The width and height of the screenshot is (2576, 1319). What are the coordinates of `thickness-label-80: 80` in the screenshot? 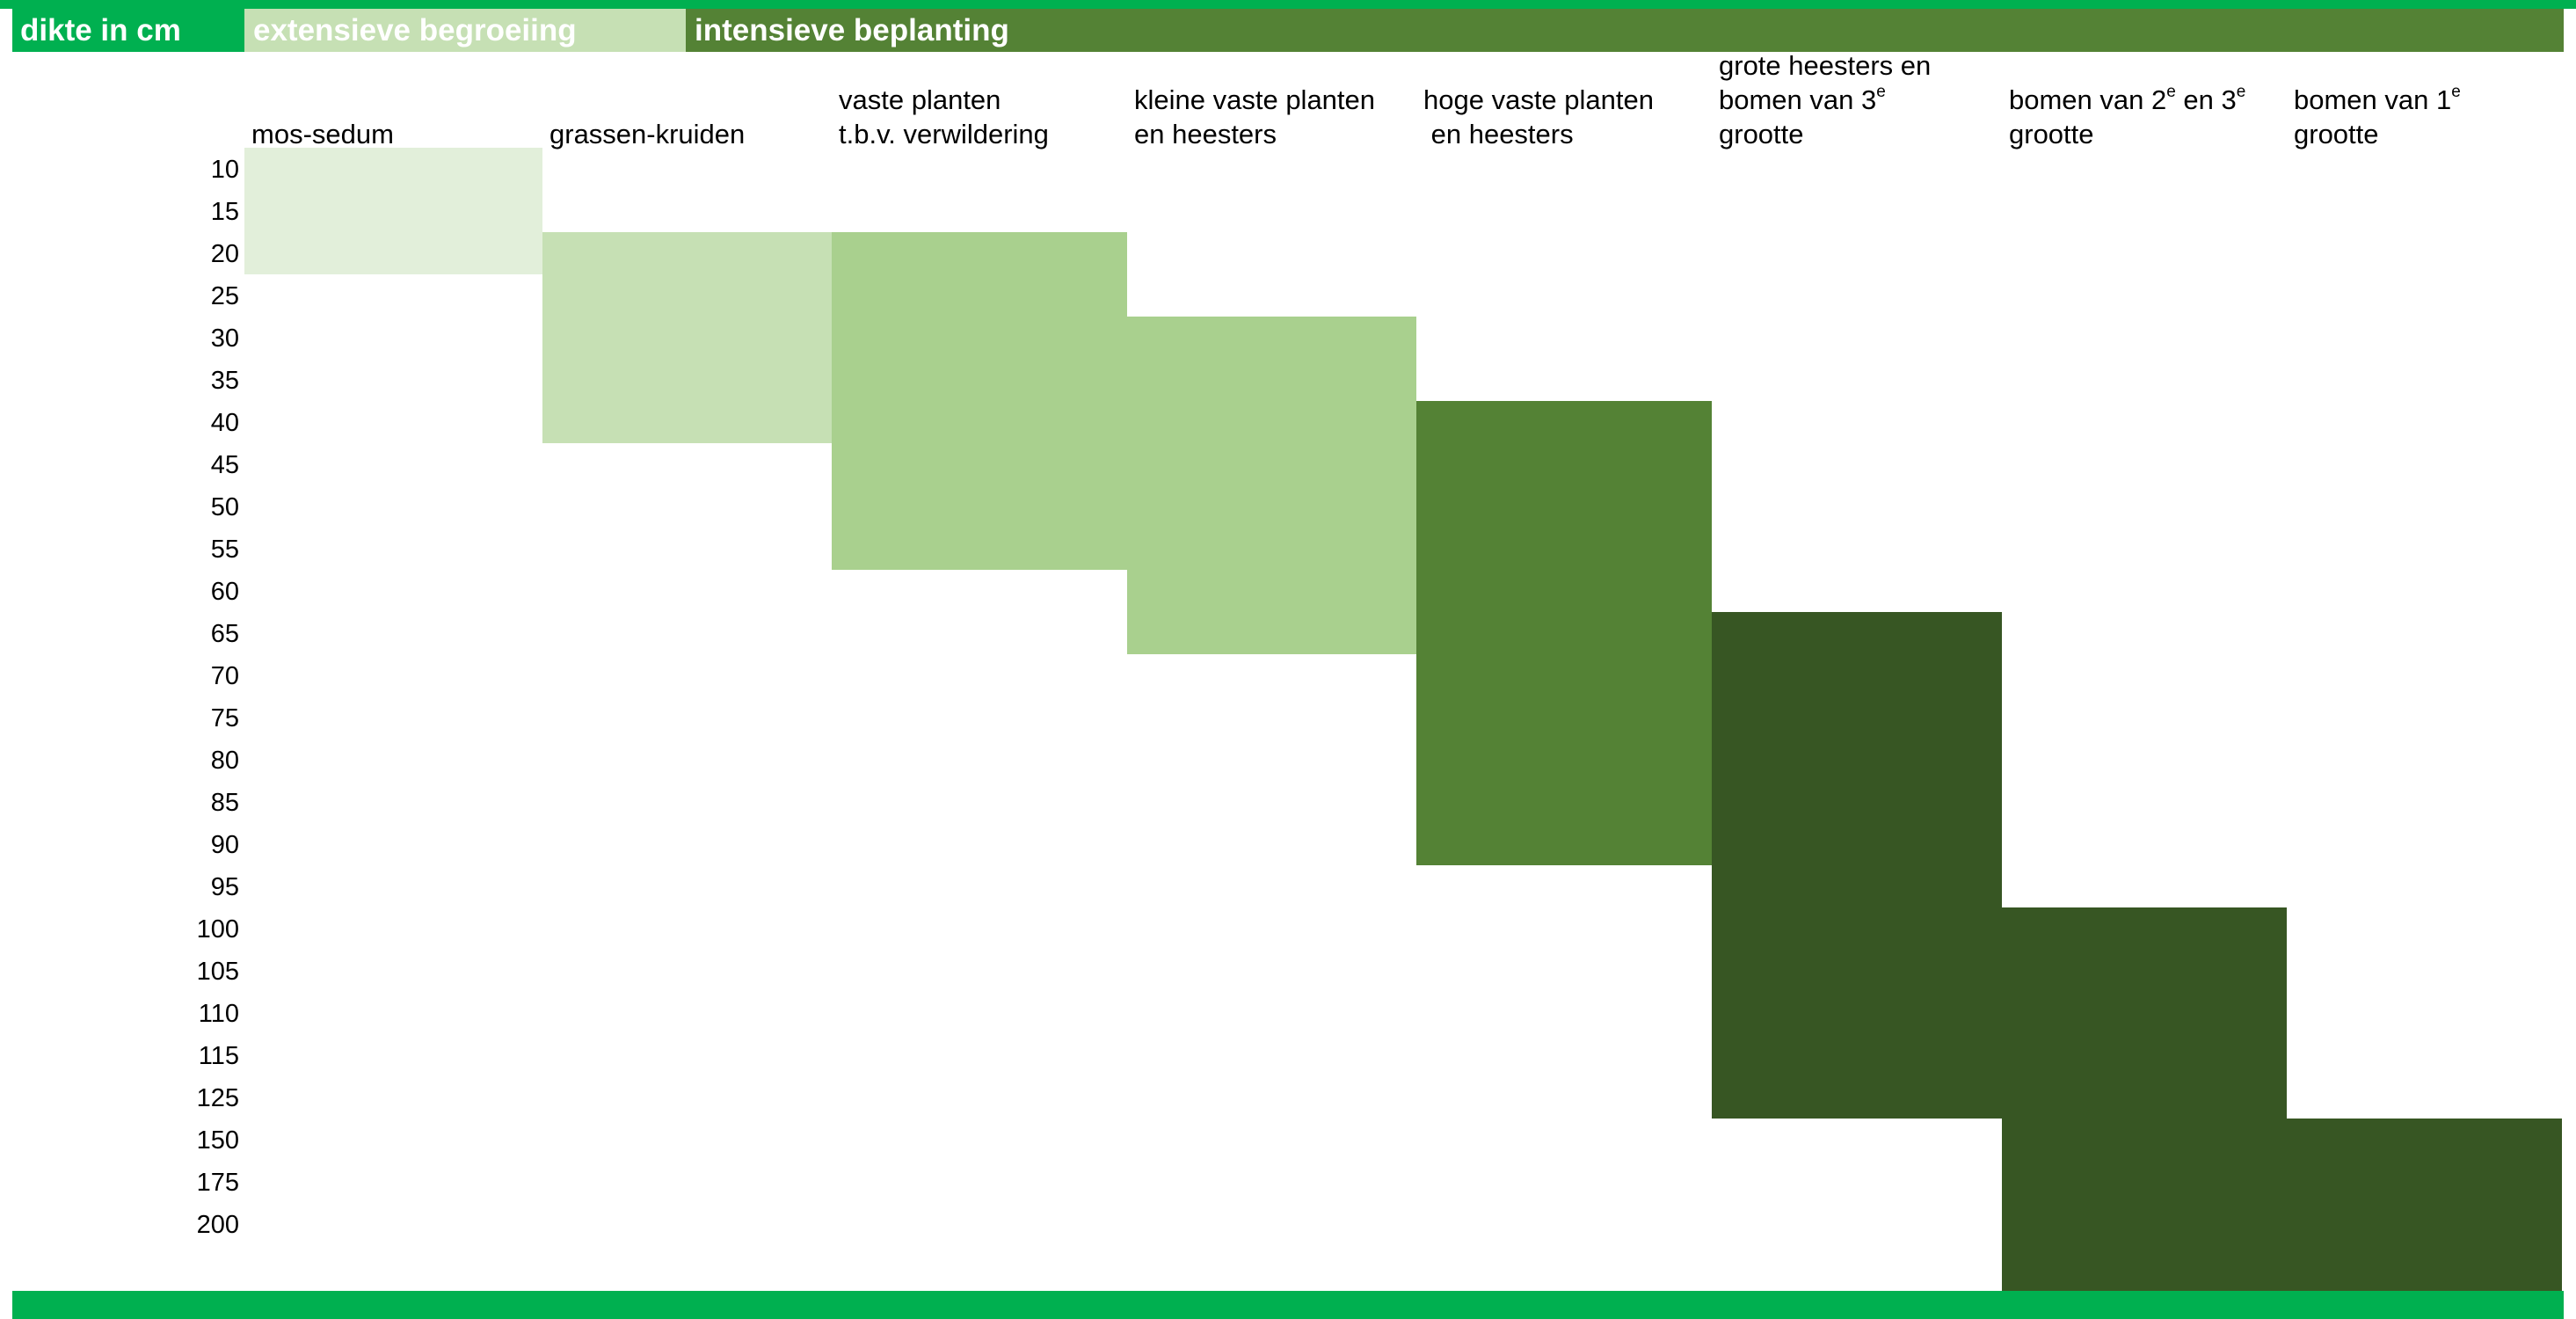 It's located at (224, 761).